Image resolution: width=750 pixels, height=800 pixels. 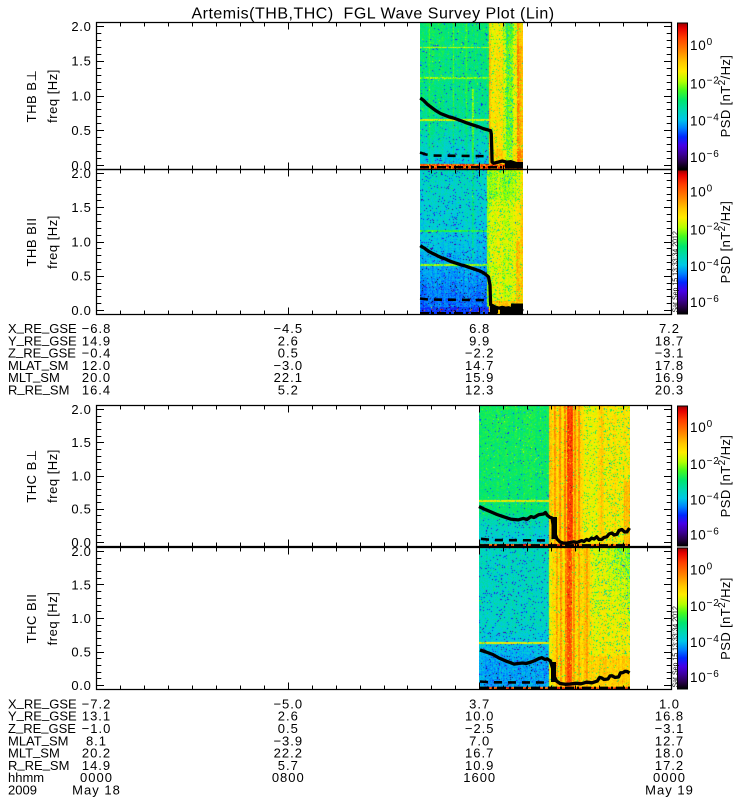 I want to click on svg-text: −3.0, so click(x=288, y=365).